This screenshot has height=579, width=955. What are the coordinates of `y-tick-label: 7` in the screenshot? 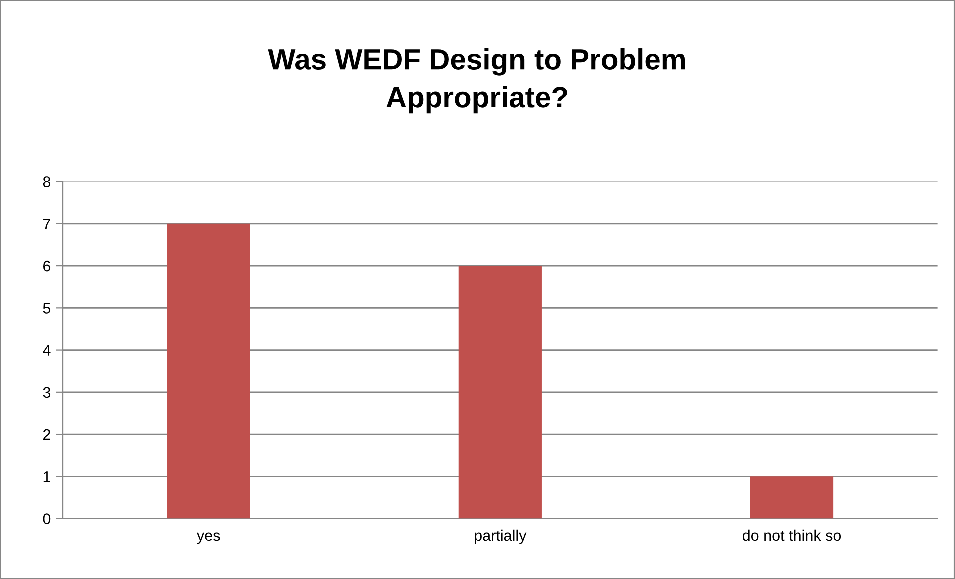 It's located at (47, 224).